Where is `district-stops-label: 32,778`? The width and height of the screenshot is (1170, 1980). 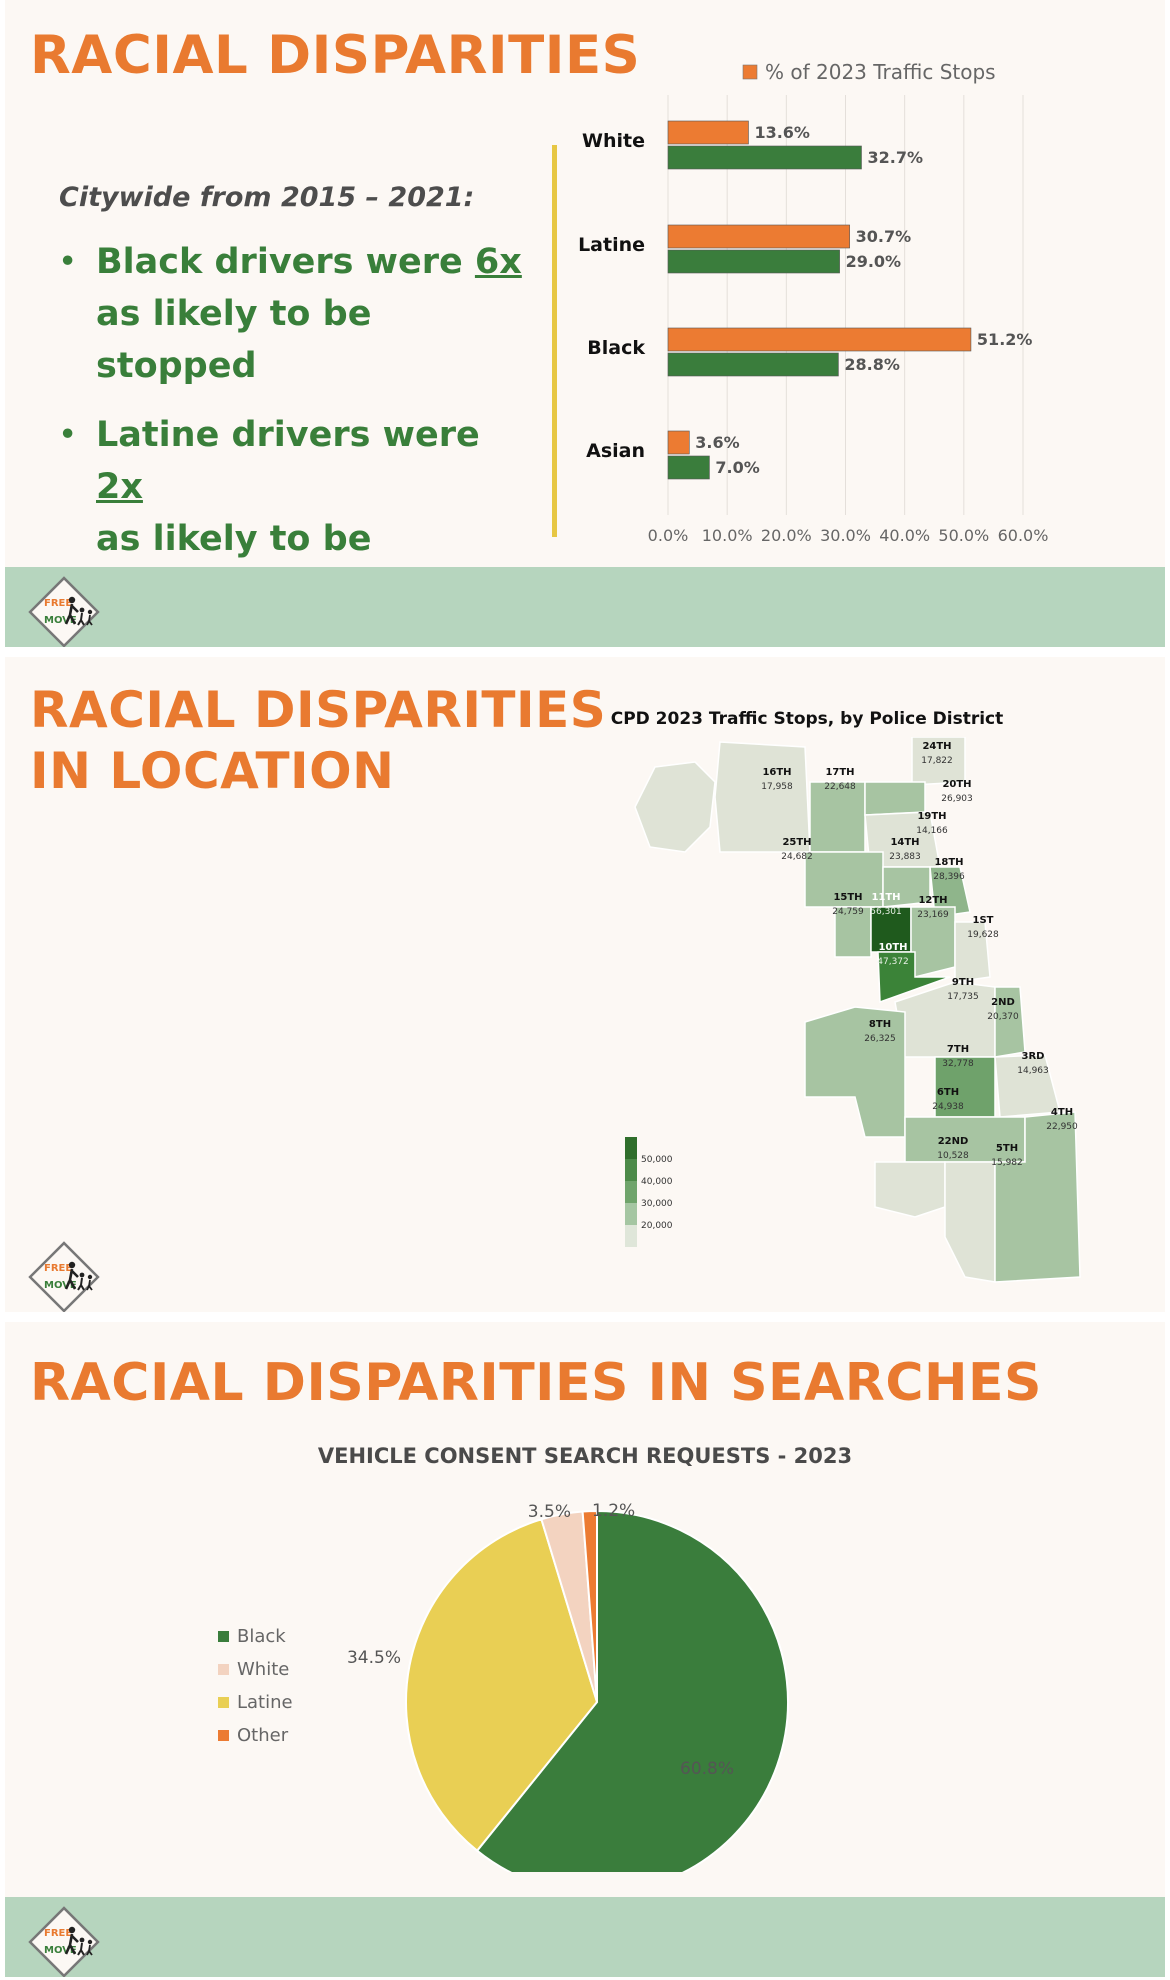 district-stops-label: 32,778 is located at coordinates (958, 1064).